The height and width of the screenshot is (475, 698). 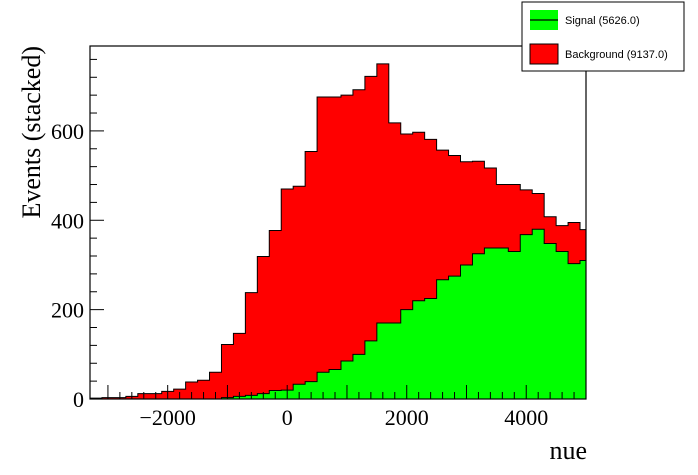 I want to click on y-axis: 0 200 400 600, so click(x=77, y=235).